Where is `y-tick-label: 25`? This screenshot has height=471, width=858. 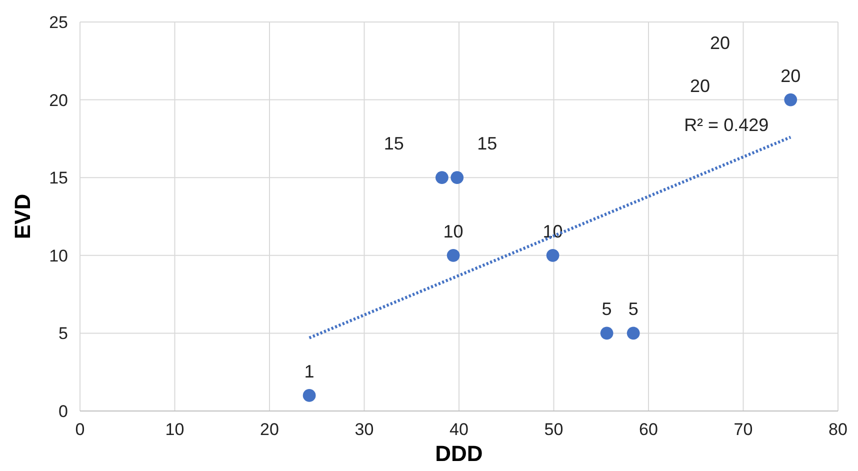 y-tick-label: 25 is located at coordinates (58, 22).